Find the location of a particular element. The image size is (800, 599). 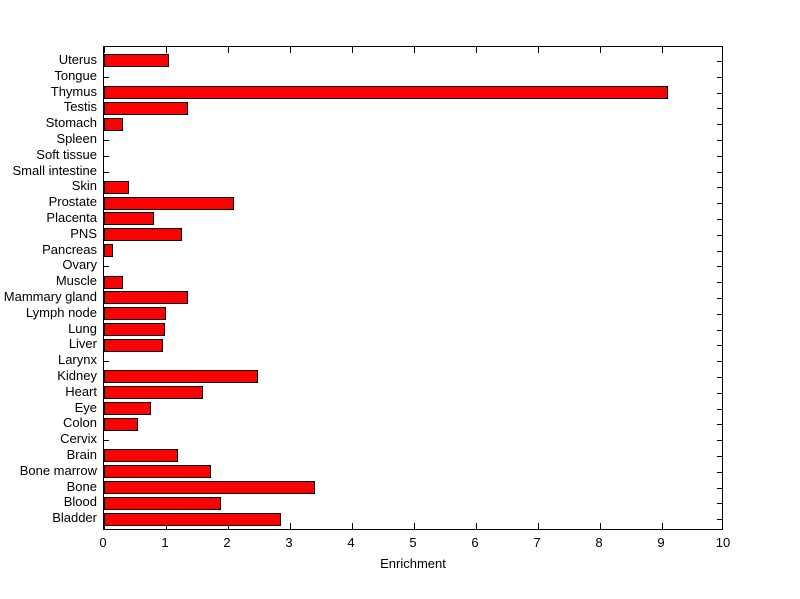

y-category-label: Lymph node is located at coordinates (61, 312).